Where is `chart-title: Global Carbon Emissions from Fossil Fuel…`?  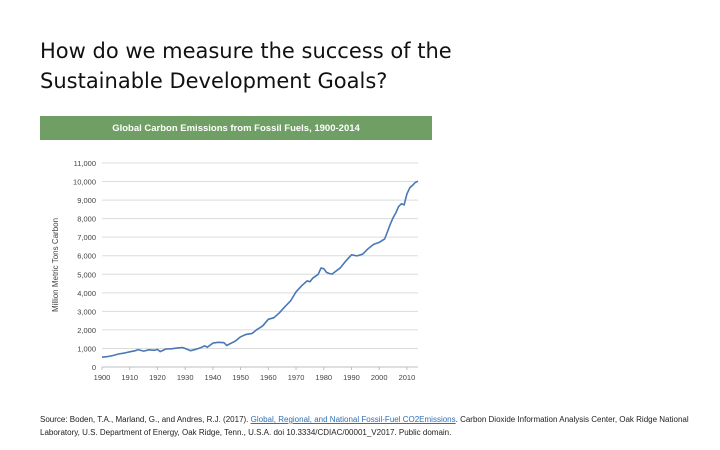
chart-title: Global Carbon Emissions from Fossil Fuel… is located at coordinates (236, 128).